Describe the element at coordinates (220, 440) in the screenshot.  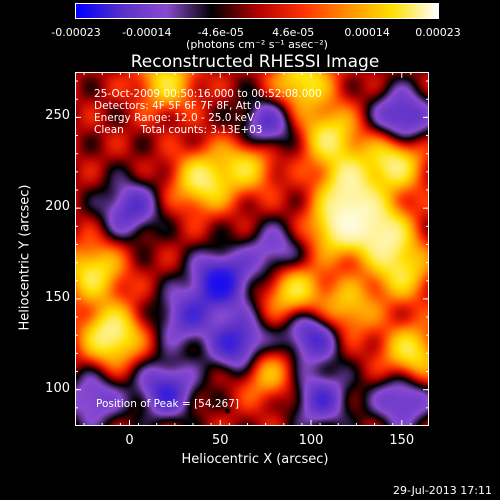
I see `x-tick-label: 50` at that location.